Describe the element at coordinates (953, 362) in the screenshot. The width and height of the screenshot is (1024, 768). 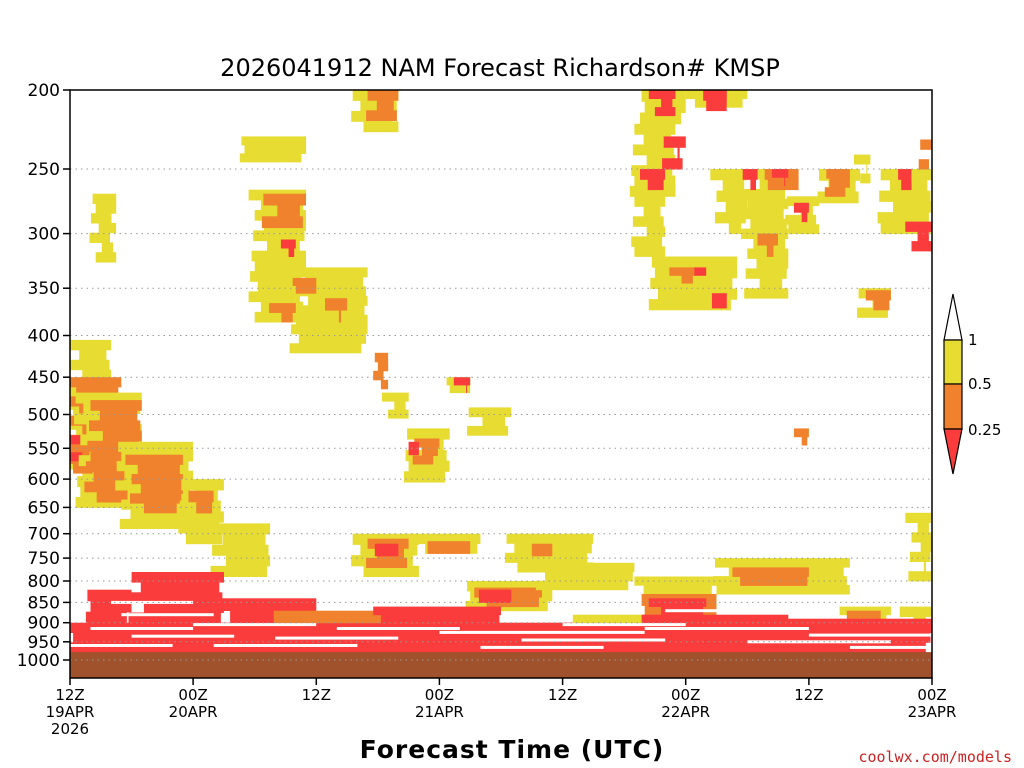
I see `colorbar-yellow` at that location.